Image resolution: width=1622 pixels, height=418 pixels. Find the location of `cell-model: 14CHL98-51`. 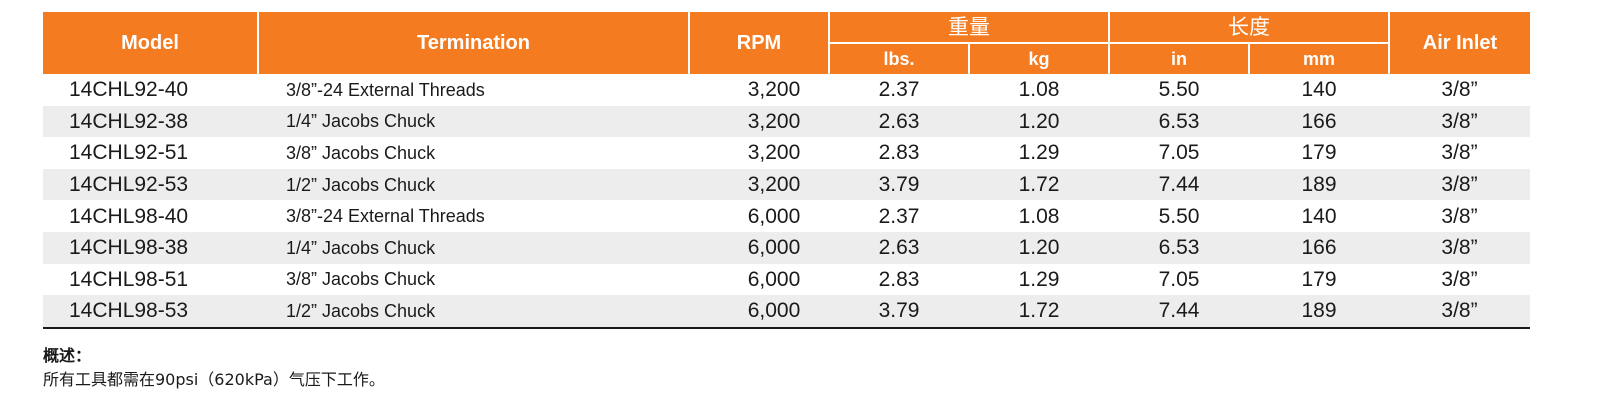

cell-model: 14CHL98-51 is located at coordinates (150, 279).